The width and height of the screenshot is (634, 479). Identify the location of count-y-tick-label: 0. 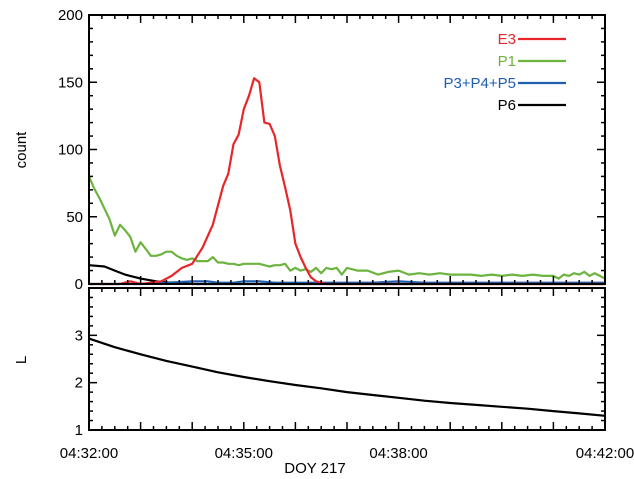
(79, 284).